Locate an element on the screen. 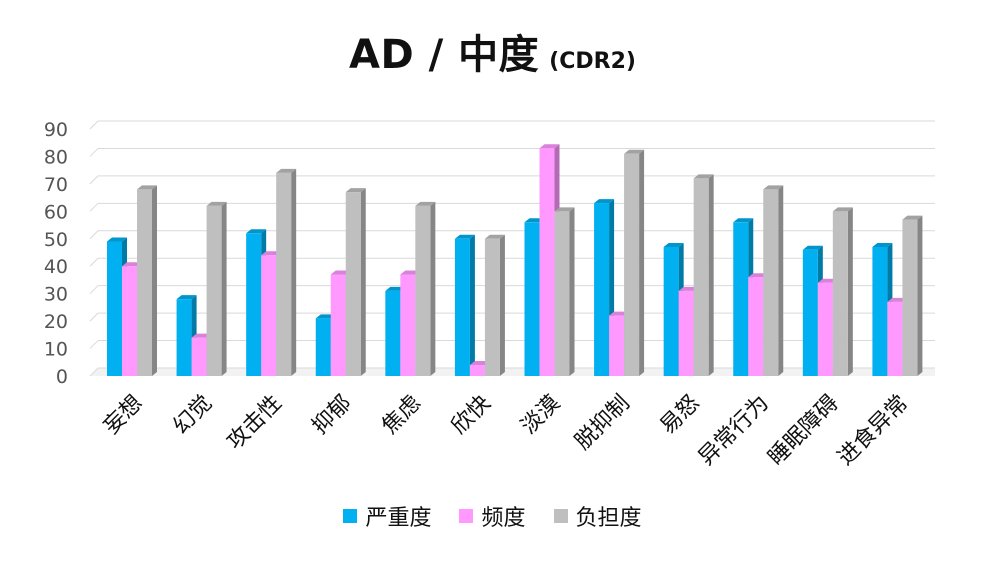 Image resolution: width=985 pixels, height=569 pixels. bar-负担度-幻觉 is located at coordinates (216, 288).